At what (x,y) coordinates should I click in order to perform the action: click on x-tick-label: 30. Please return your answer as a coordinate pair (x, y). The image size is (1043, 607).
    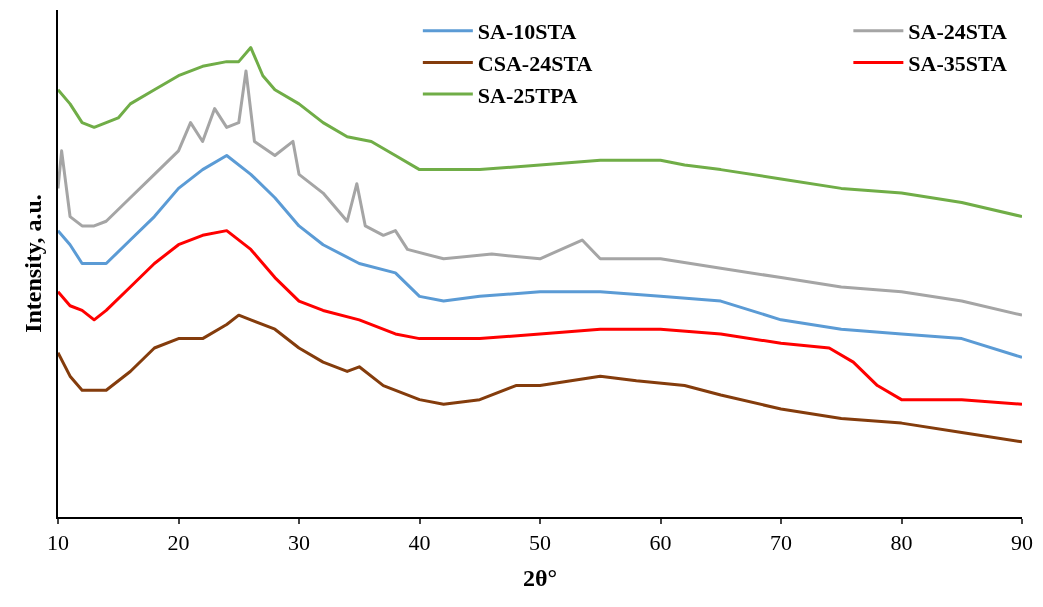
    Looking at the image, I should click on (299, 543).